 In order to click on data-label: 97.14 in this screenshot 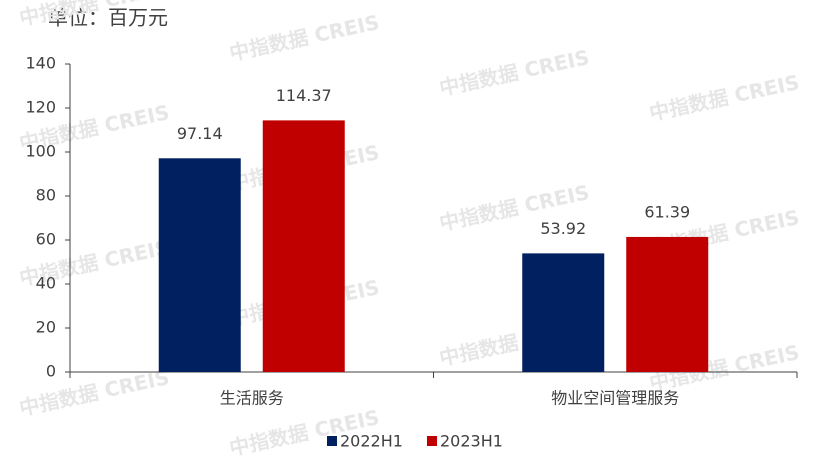, I will do `click(200, 133)`.